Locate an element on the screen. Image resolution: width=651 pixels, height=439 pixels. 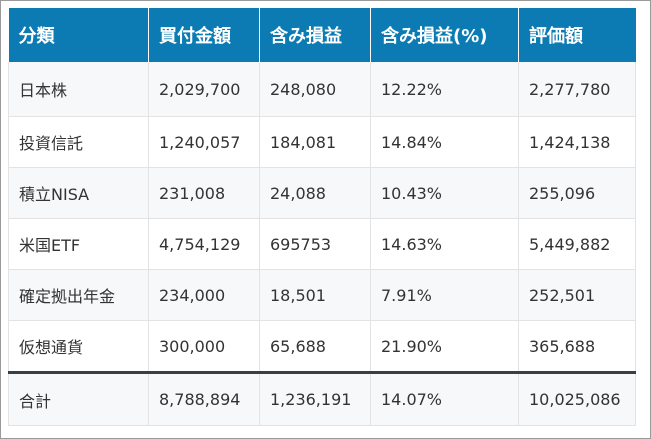
total-purchase-amount: 8,788,894 is located at coordinates (204, 398).